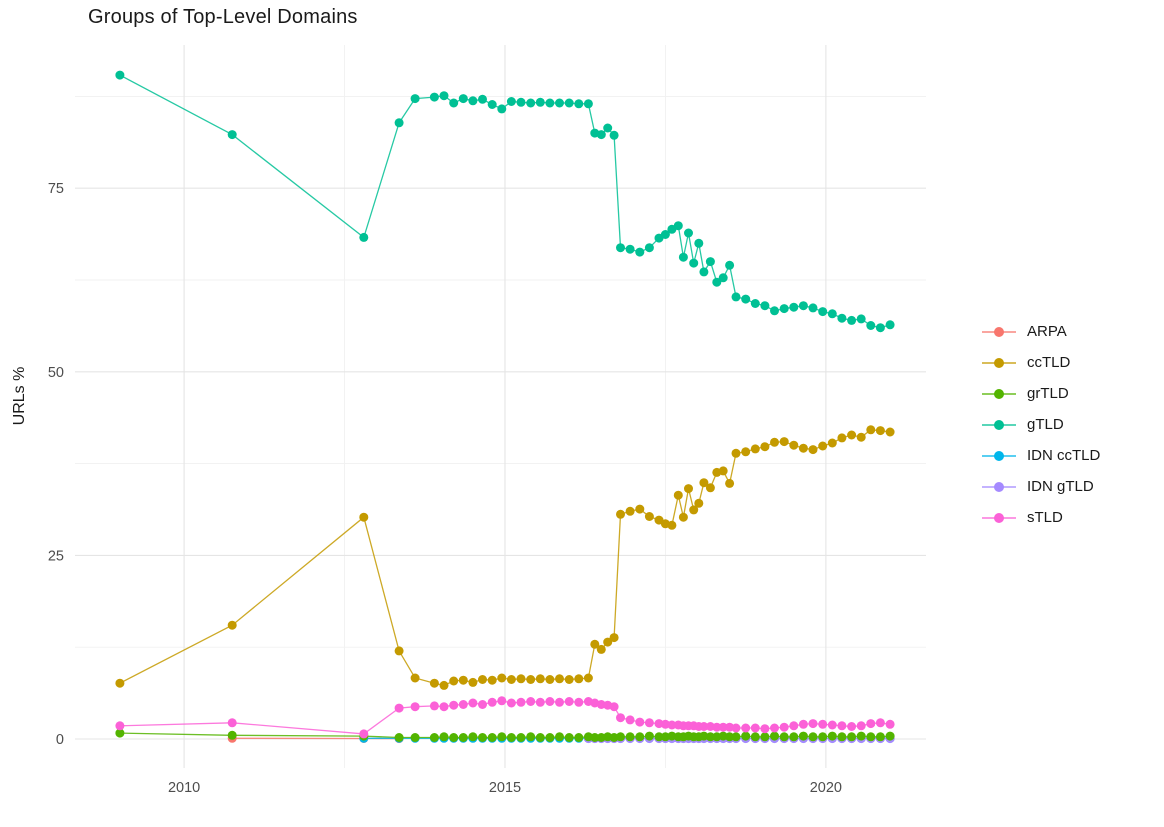 The image size is (1164, 827). What do you see at coordinates (56, 373) in the screenshot?
I see `y-tick-label: 50` at bounding box center [56, 373].